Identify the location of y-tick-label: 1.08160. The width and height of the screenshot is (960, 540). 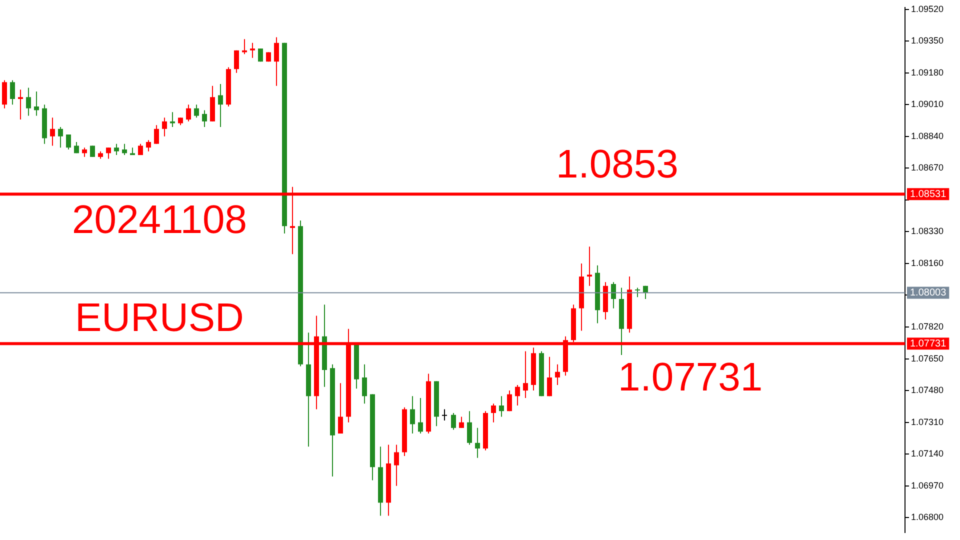
(927, 263).